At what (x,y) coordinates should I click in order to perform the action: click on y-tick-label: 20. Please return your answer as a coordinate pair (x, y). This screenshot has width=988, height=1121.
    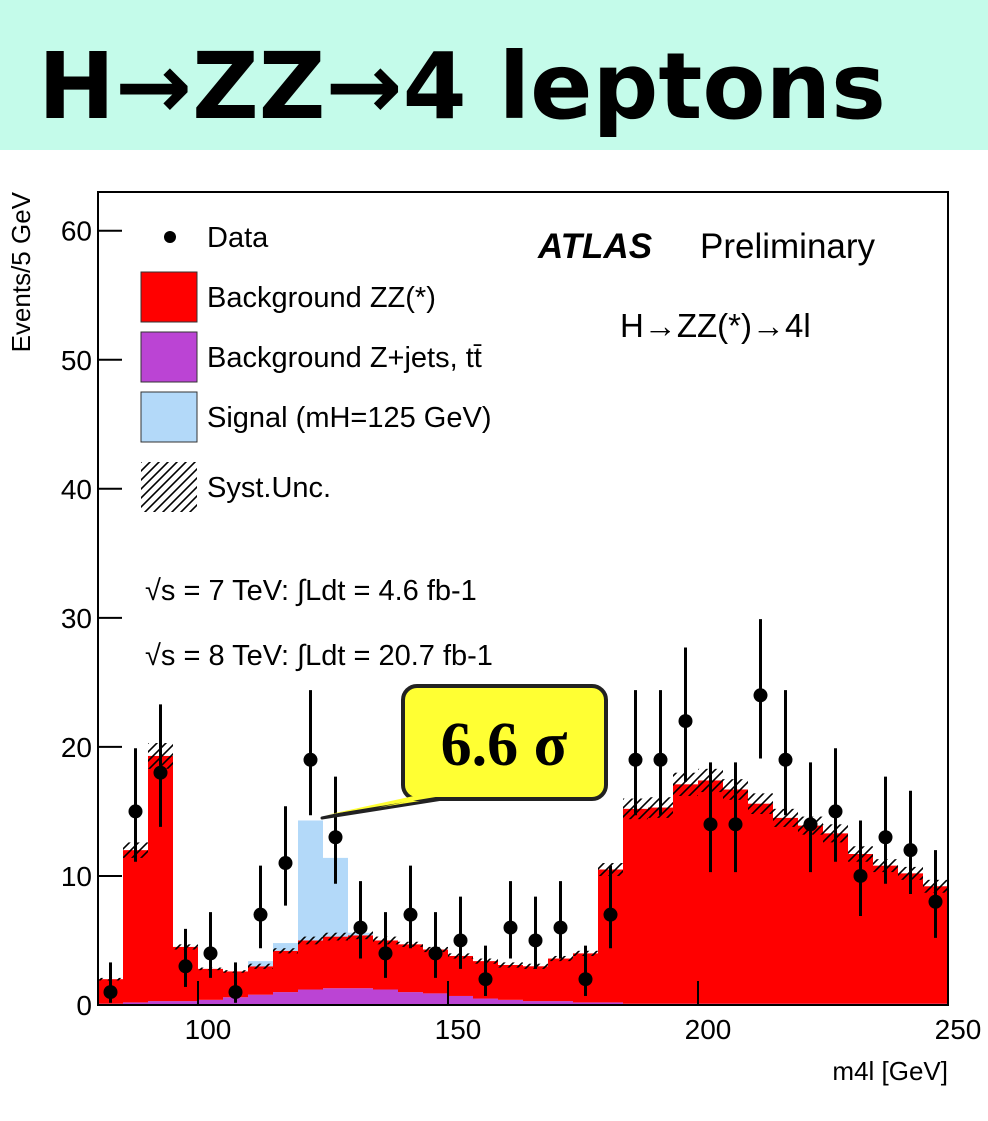
    Looking at the image, I should click on (76, 747).